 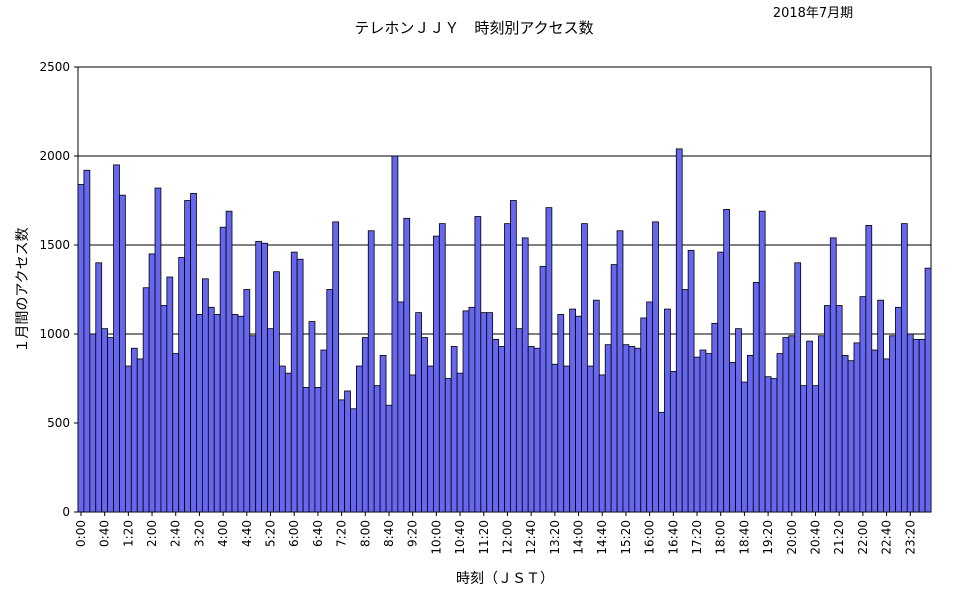 What do you see at coordinates (128, 533) in the screenshot?
I see `x-tick-label: 1:20` at bounding box center [128, 533].